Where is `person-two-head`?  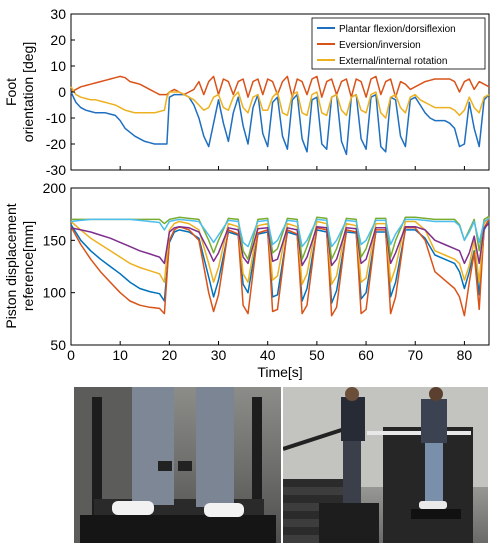
person-two-head is located at coordinates (436, 394).